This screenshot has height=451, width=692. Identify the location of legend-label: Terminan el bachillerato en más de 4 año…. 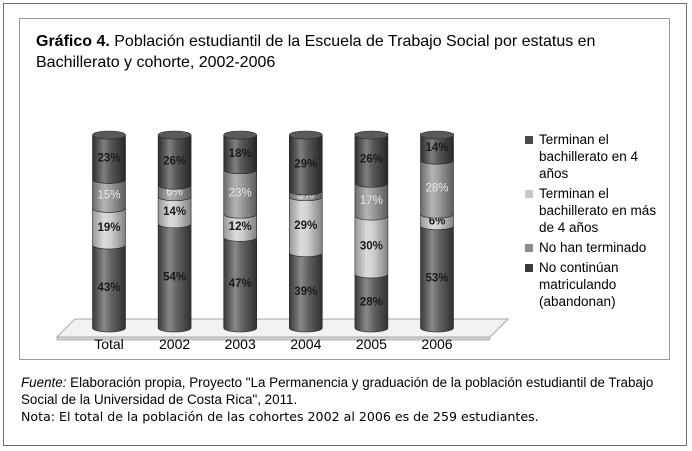
(598, 210).